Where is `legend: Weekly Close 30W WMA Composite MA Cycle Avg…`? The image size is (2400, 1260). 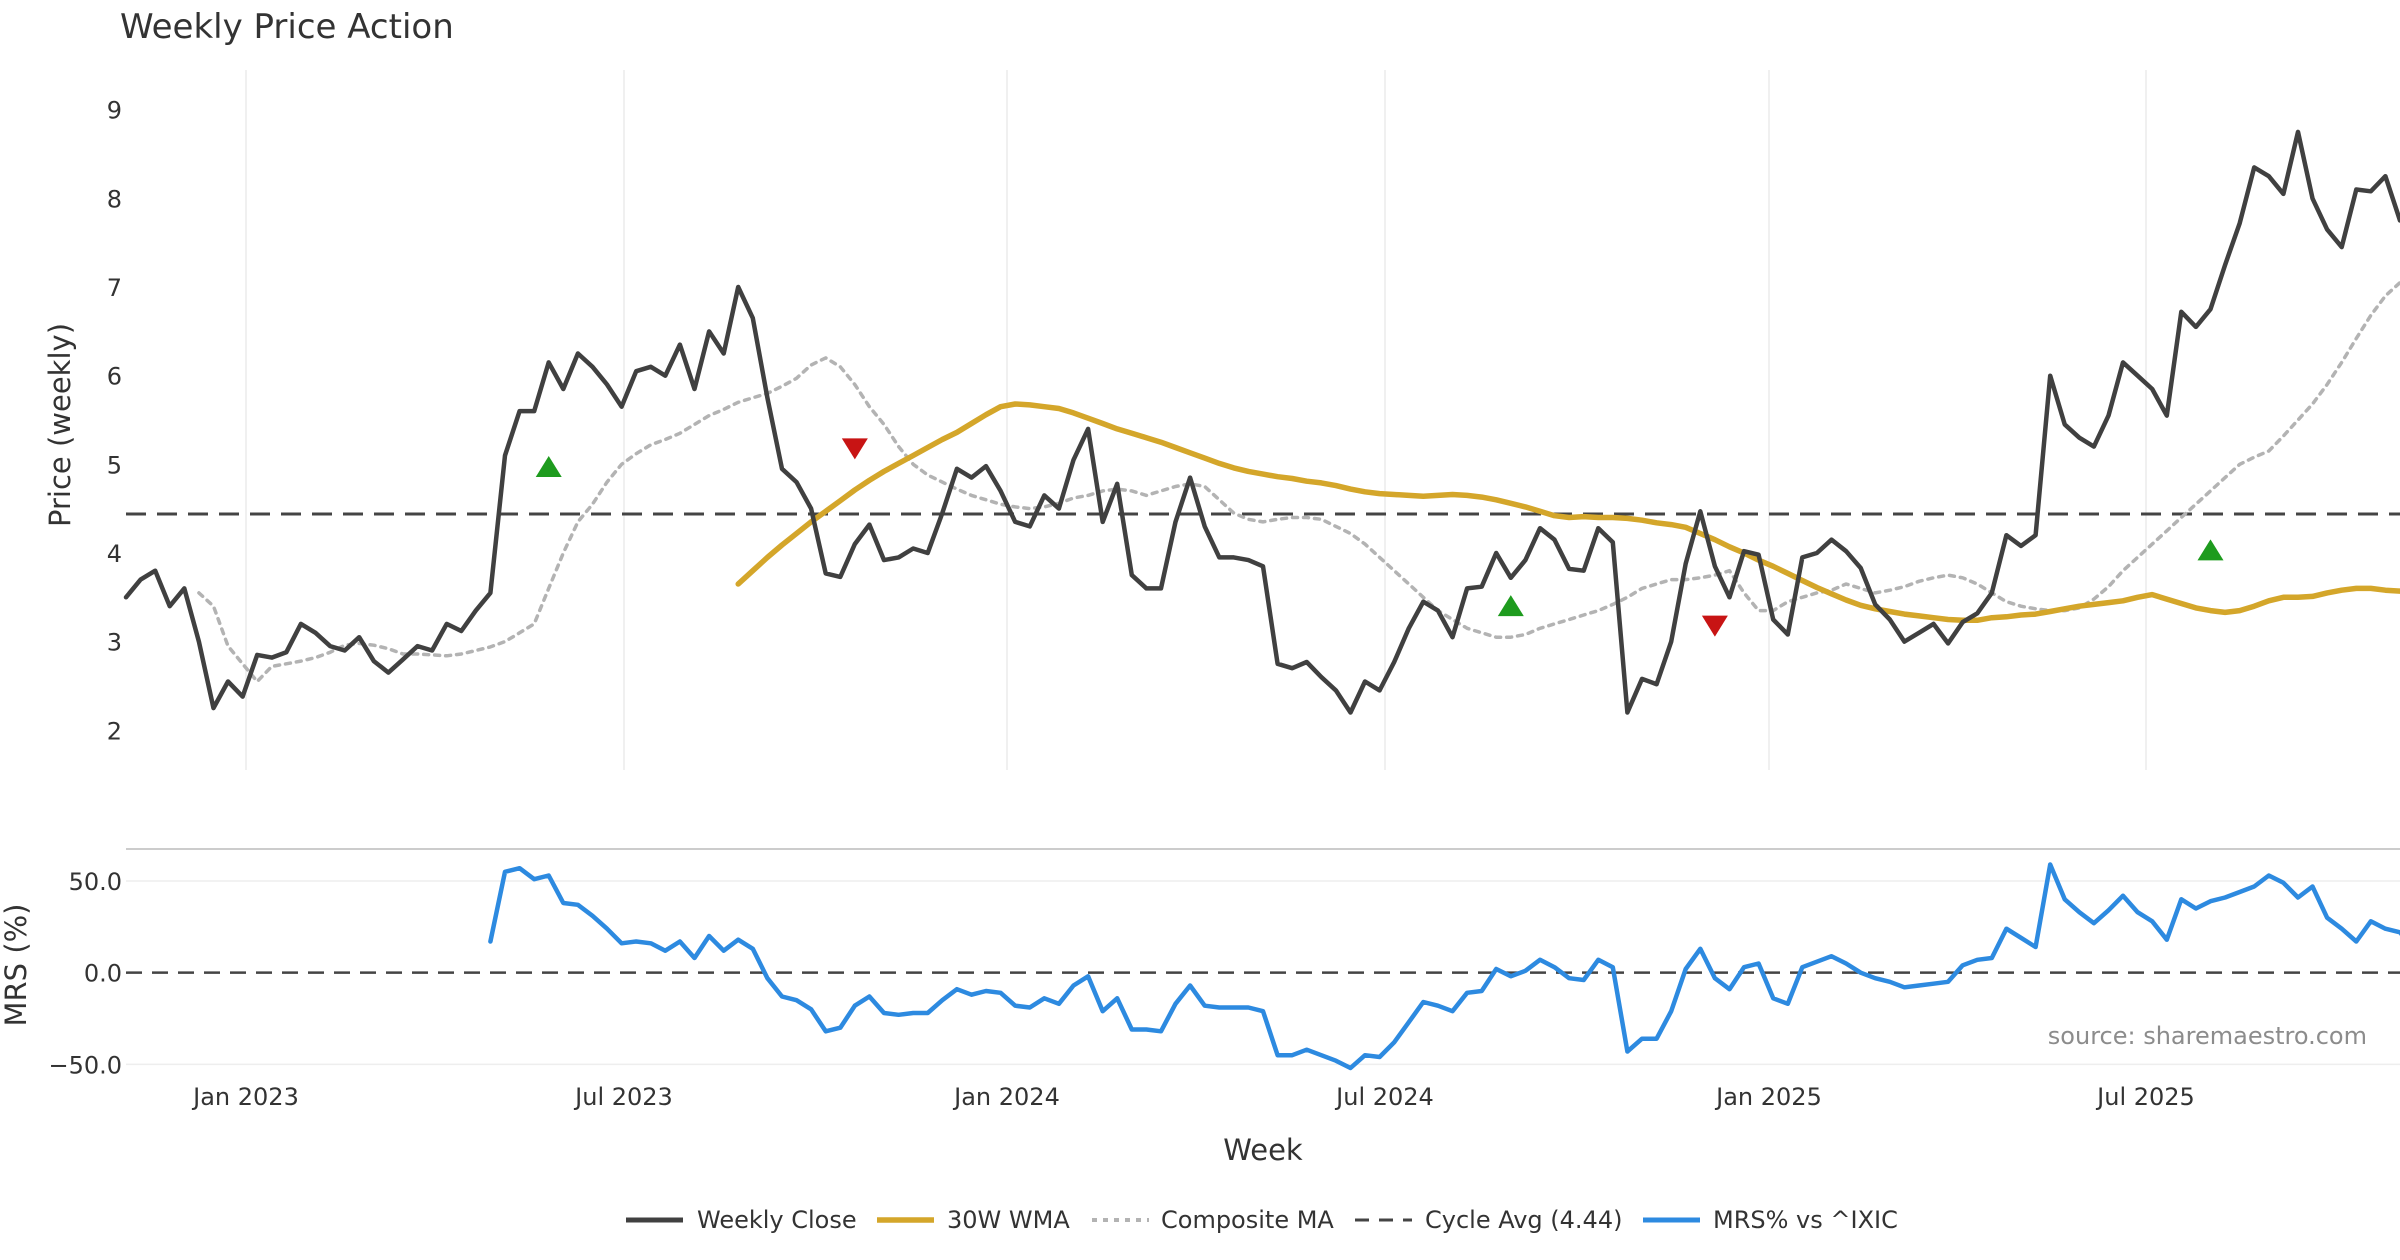 legend: Weekly Close 30W WMA Composite MA Cycle Avg… is located at coordinates (1262, 1220).